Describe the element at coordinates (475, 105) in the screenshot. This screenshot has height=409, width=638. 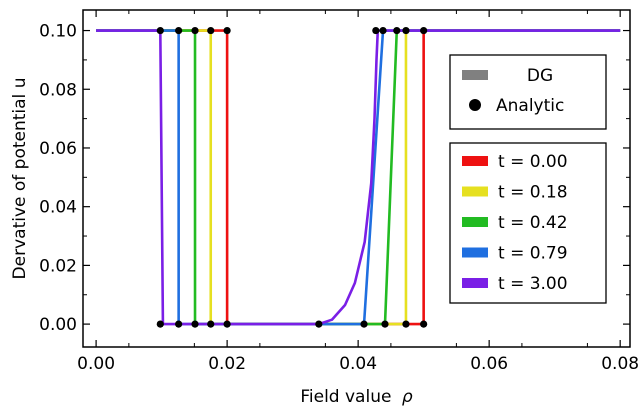
I see `legend-analytic-marker` at that location.